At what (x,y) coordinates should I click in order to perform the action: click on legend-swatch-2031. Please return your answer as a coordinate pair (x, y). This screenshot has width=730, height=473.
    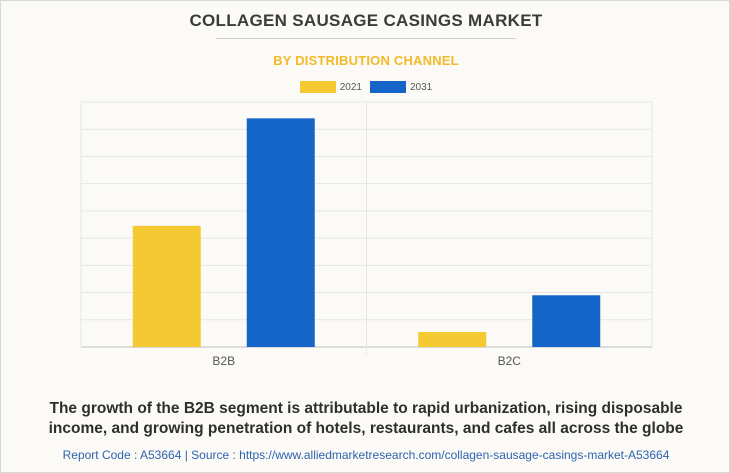
    Looking at the image, I should click on (388, 87).